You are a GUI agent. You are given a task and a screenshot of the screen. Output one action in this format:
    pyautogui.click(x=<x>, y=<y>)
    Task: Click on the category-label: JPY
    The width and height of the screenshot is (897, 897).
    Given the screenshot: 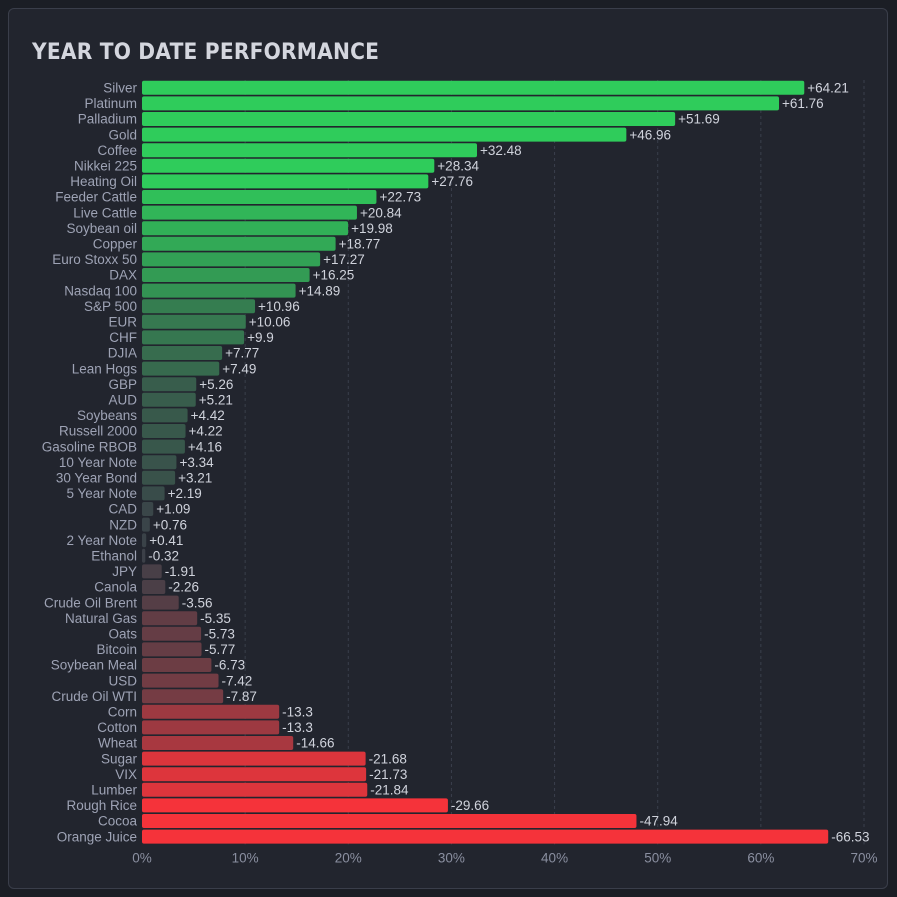 What is the action you would take?
    pyautogui.click(x=124, y=571)
    